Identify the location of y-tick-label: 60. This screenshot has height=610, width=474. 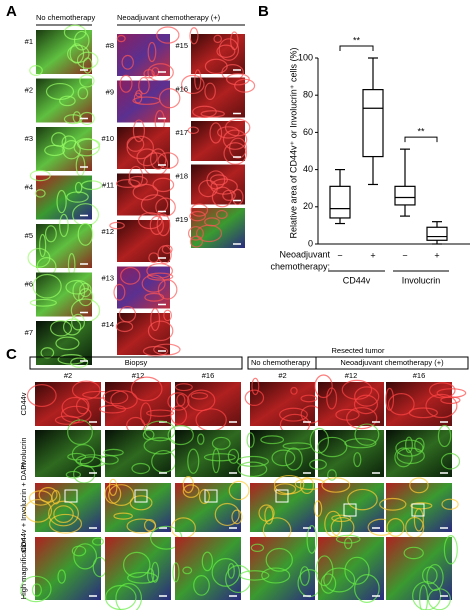
(308, 132).